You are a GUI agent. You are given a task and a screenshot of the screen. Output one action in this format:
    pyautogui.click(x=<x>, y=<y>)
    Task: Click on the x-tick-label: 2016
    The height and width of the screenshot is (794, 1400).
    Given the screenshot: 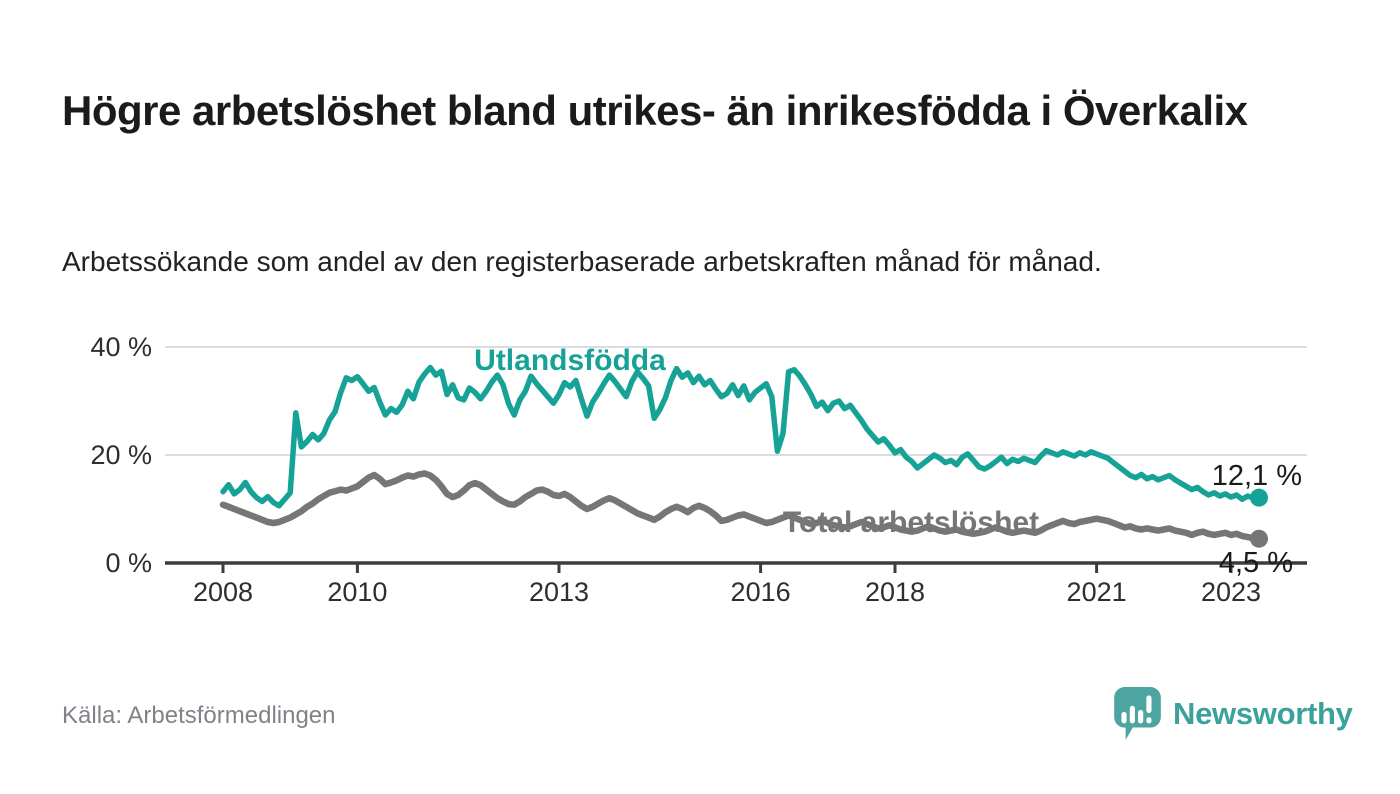 What is the action you would take?
    pyautogui.click(x=761, y=592)
    